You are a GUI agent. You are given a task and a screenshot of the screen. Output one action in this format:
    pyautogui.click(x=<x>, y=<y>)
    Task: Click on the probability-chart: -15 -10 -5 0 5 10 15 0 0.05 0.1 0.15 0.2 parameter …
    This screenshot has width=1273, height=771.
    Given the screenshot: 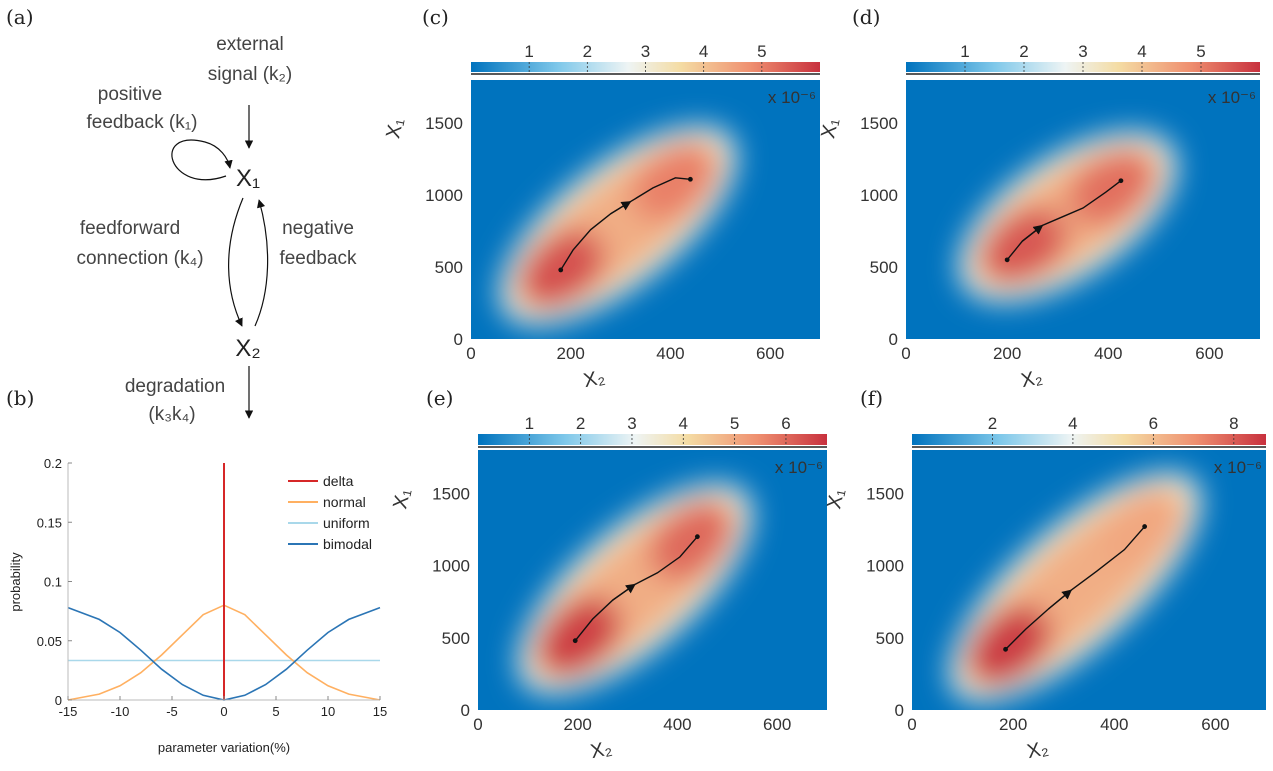 What is the action you would take?
    pyautogui.click(x=197, y=605)
    